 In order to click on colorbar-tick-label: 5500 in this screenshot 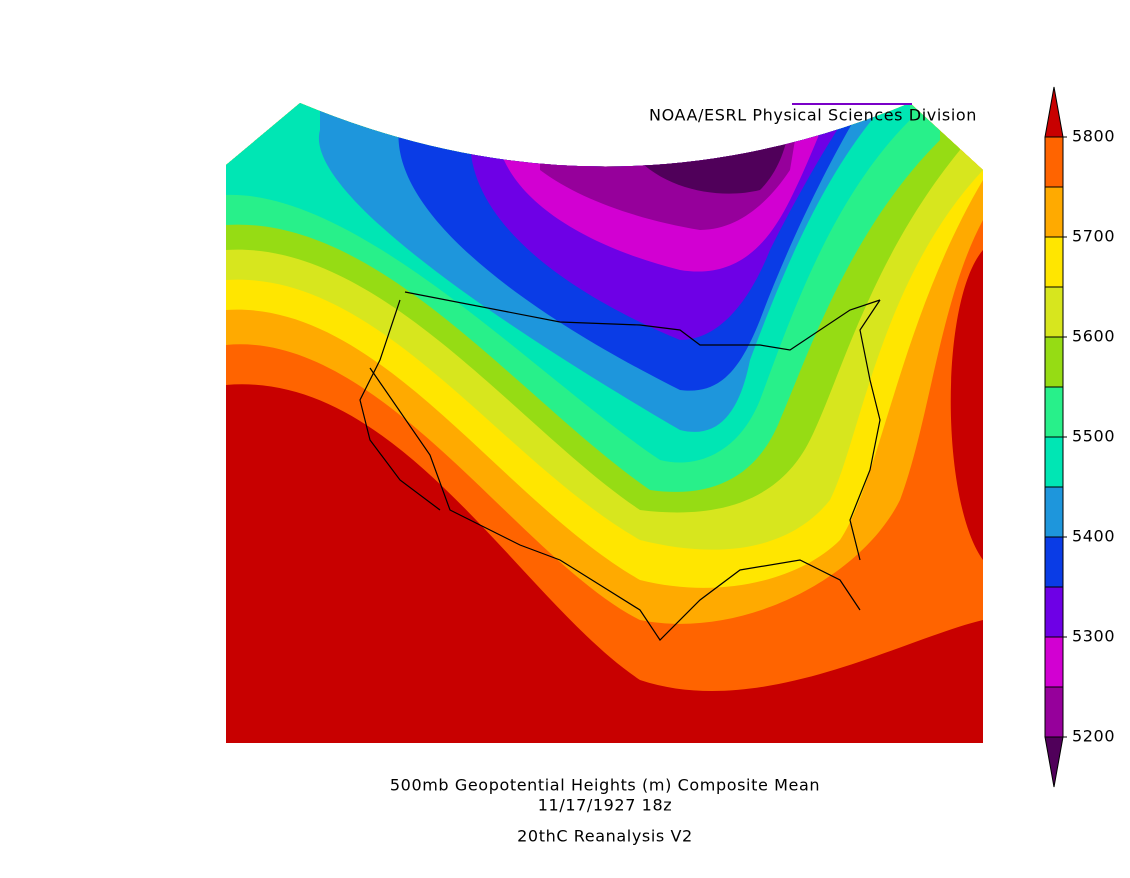, I will do `click(1093, 436)`.